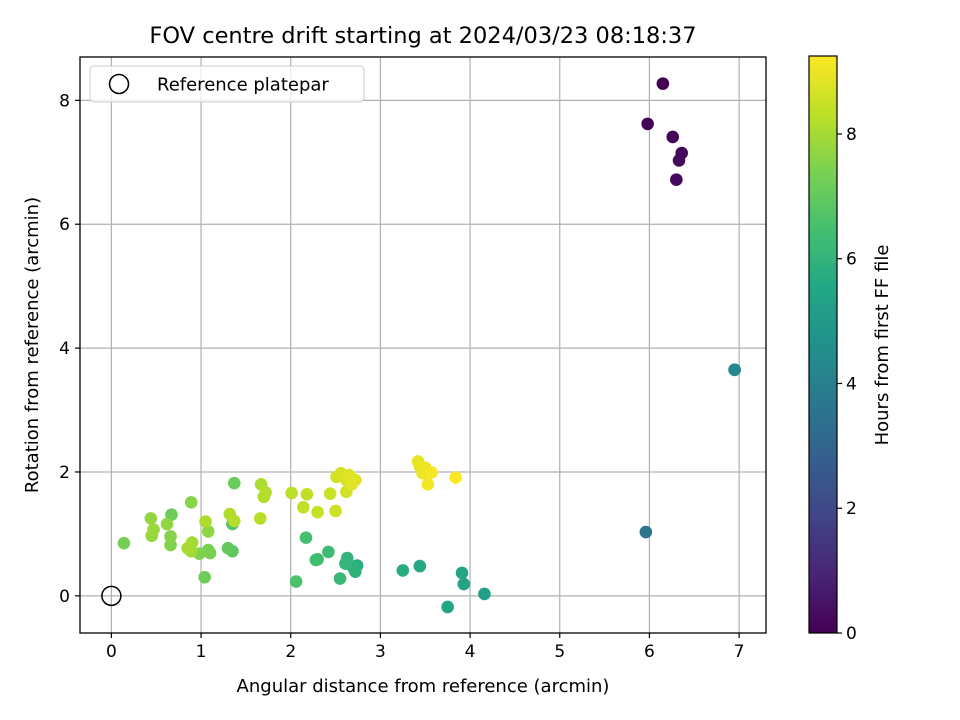  I want to click on colorbar-tick-label: 2, so click(851, 509).